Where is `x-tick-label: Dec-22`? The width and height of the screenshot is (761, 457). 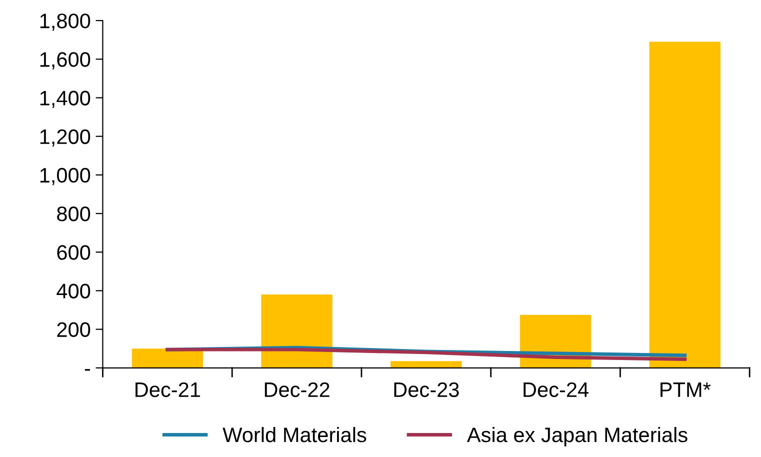 x-tick-label: Dec-22 is located at coordinates (297, 390).